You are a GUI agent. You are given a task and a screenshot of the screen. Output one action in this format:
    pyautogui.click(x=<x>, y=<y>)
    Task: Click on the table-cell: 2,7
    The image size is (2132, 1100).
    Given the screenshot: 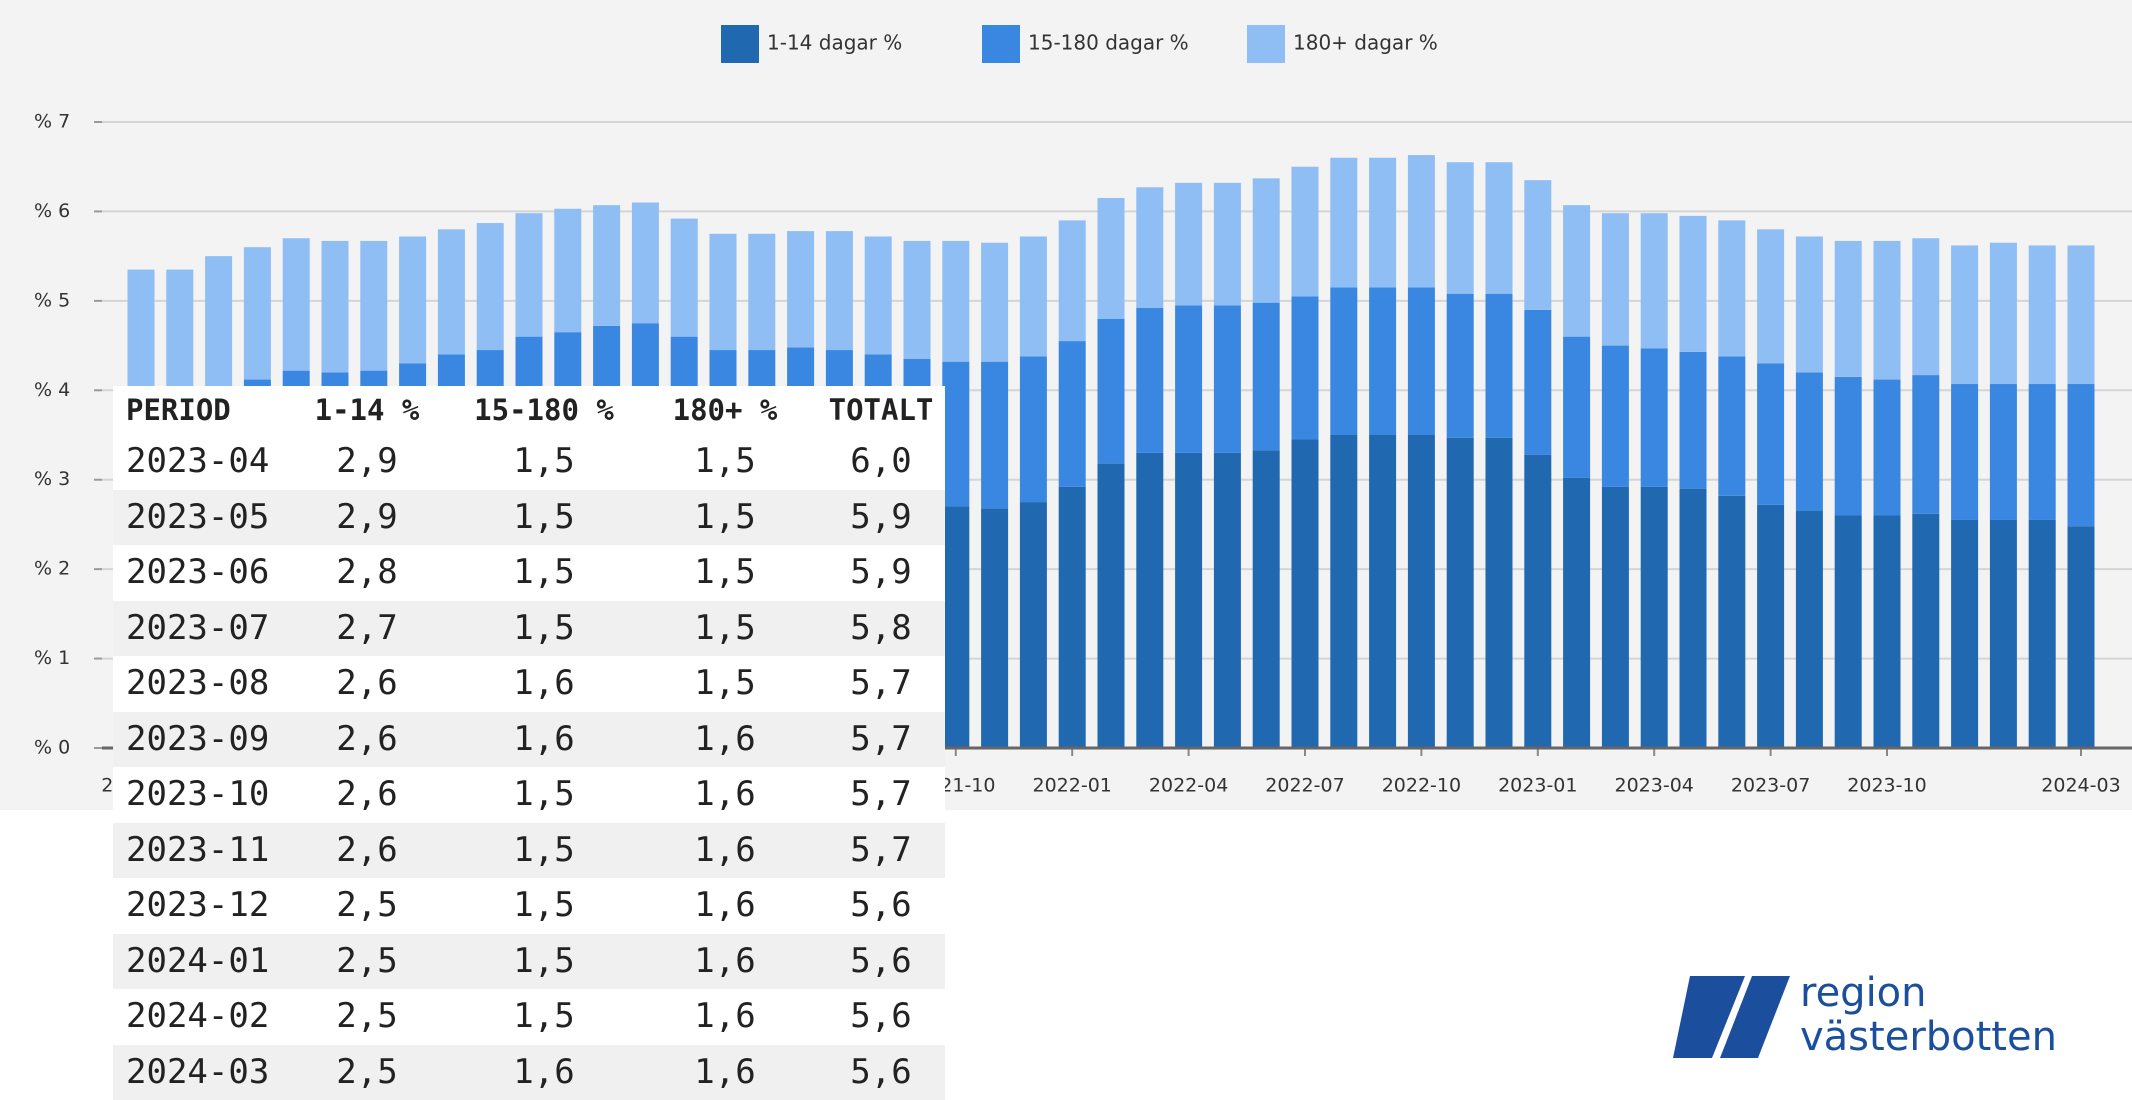 What is the action you would take?
    pyautogui.click(x=367, y=627)
    